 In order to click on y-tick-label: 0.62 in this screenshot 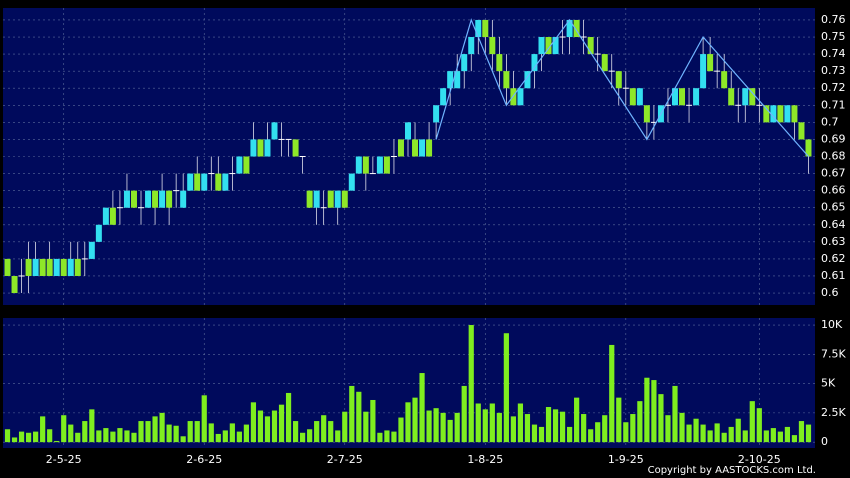, I will do `click(833, 258)`.